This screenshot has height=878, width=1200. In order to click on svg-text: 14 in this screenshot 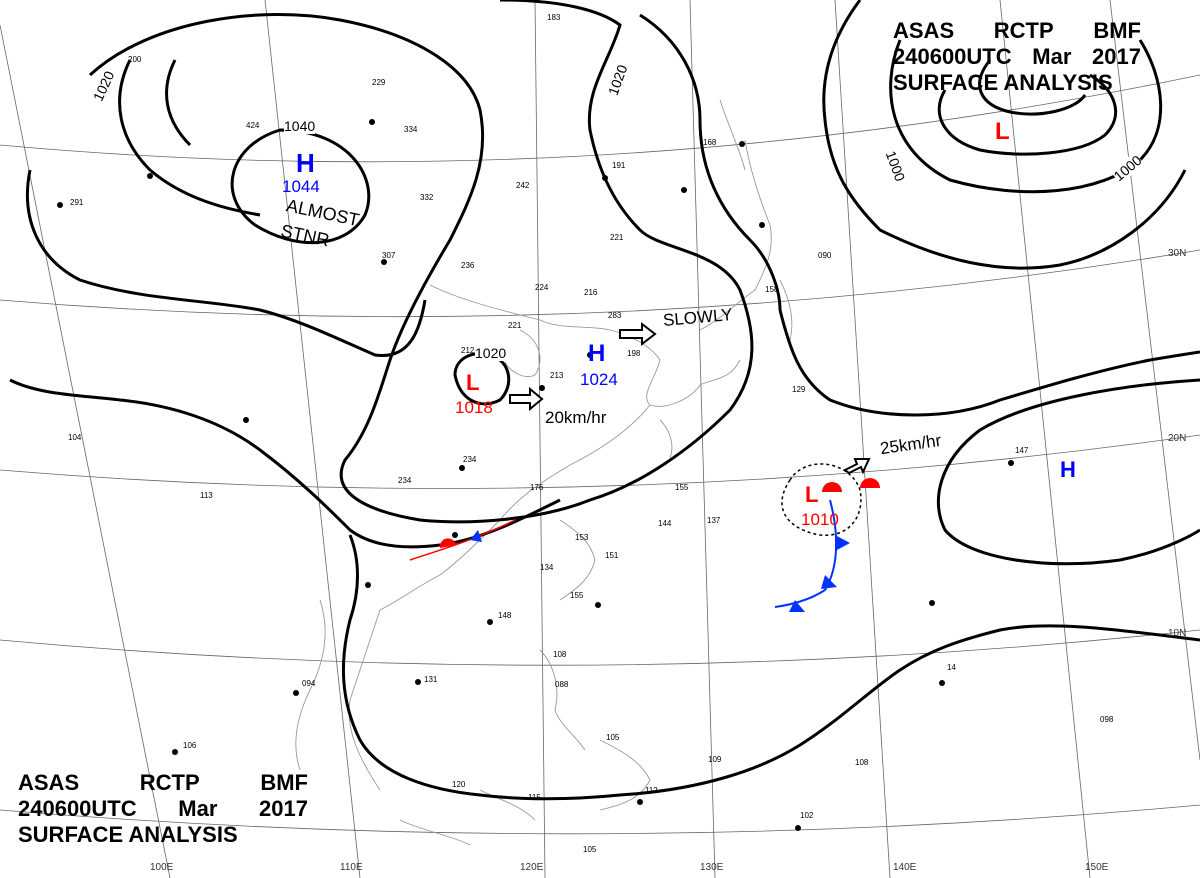, I will do `click(951, 667)`.